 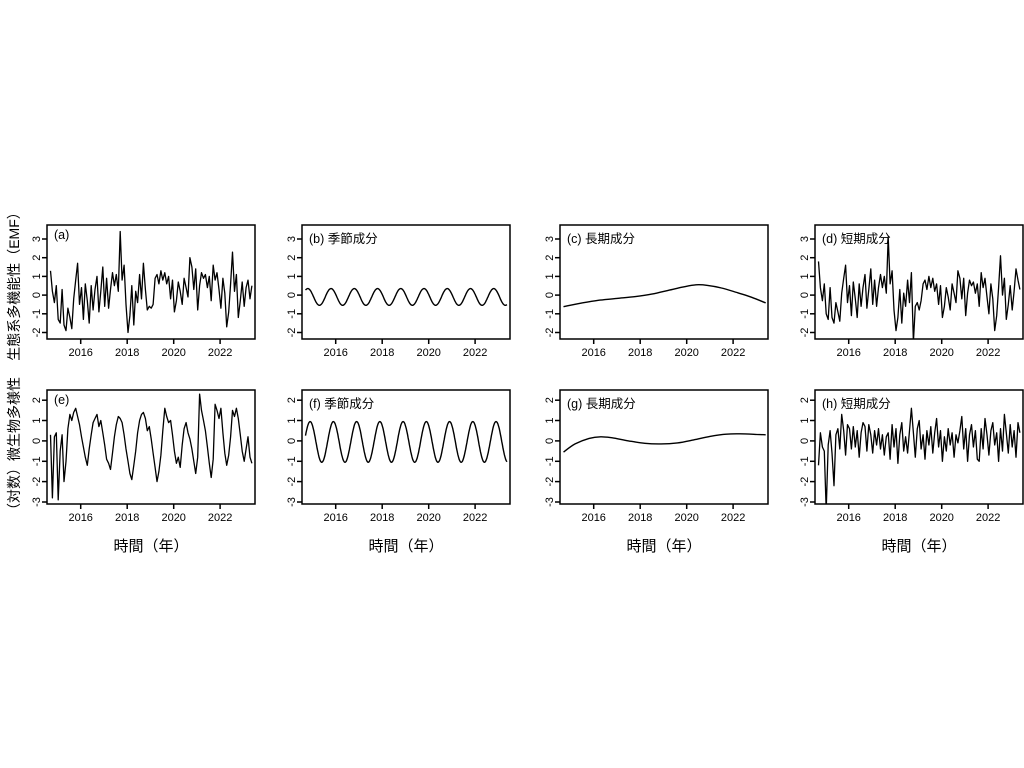 I want to click on panel-b-plot: 2016 2018 2020 2022 -2 -1 0 1 2 3, so click(x=398, y=291).